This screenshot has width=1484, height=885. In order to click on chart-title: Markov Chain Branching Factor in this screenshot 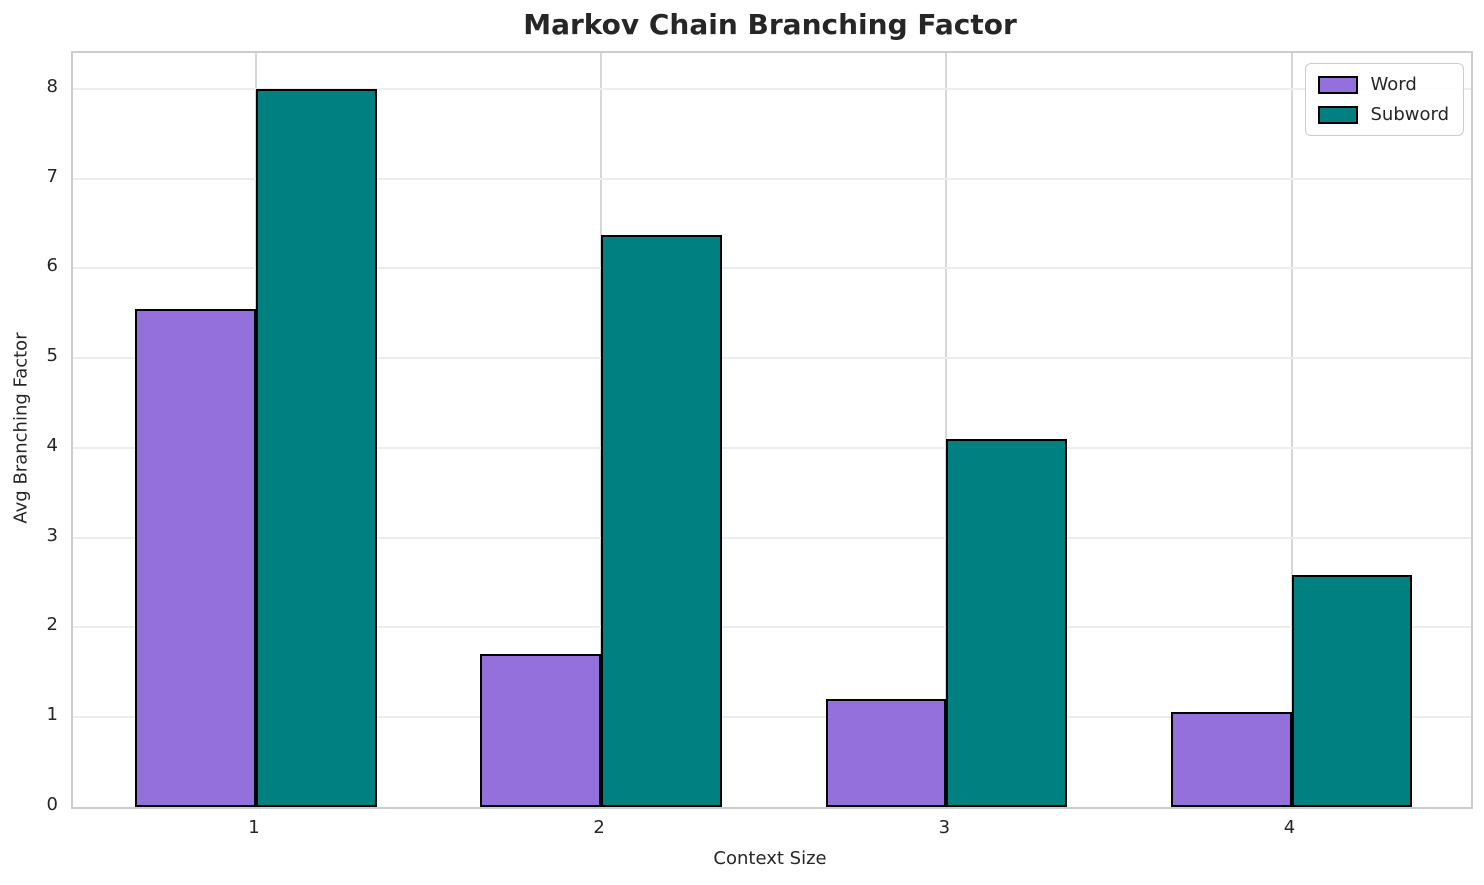, I will do `click(770, 24)`.